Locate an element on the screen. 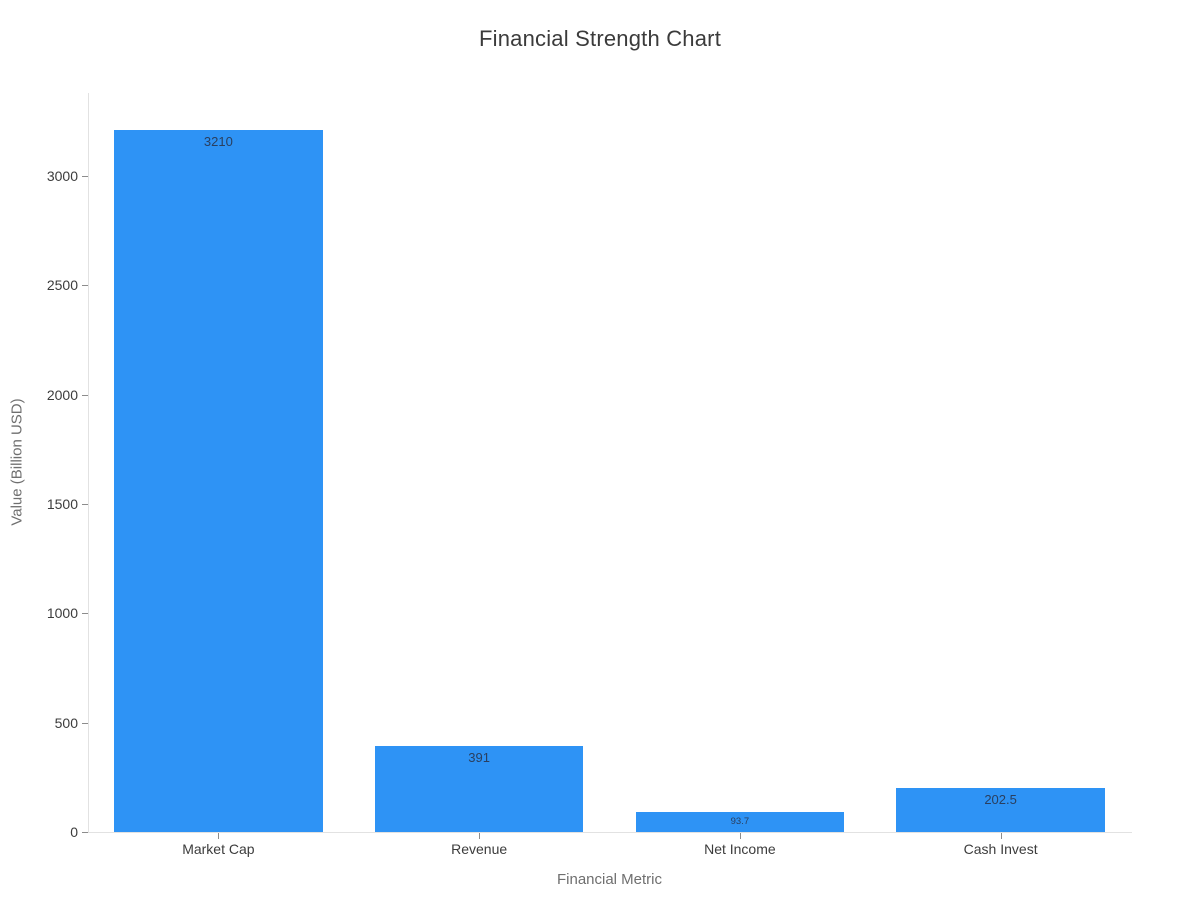  x-tick-label: Revenue is located at coordinates (479, 849).